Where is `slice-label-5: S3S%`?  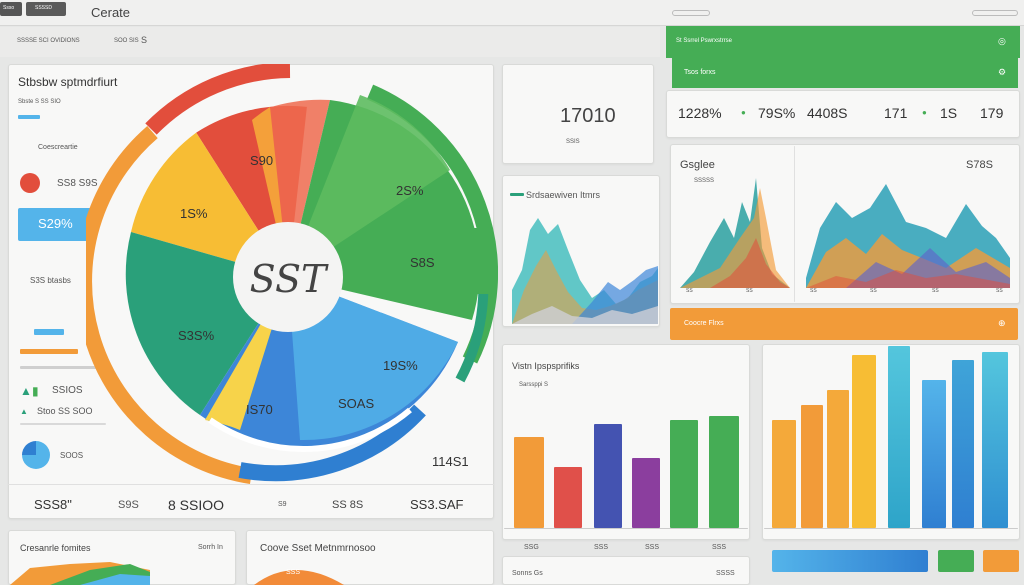
slice-label-5: S3S% is located at coordinates (196, 335).